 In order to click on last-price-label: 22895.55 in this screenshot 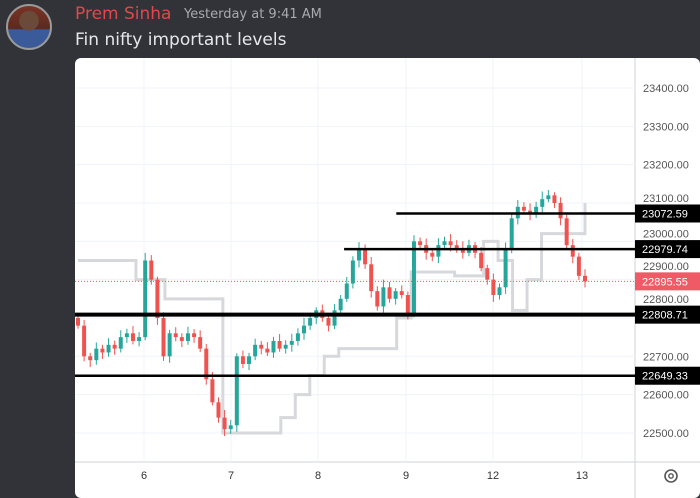, I will do `click(665, 282)`.